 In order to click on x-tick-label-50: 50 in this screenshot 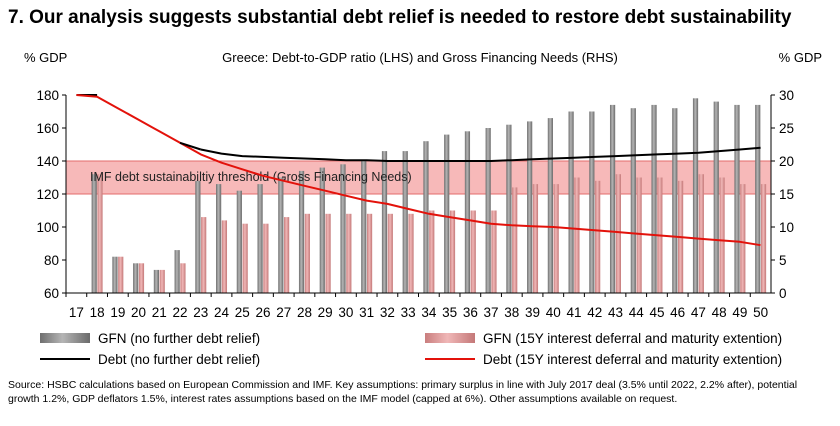, I will do `click(760, 312)`.